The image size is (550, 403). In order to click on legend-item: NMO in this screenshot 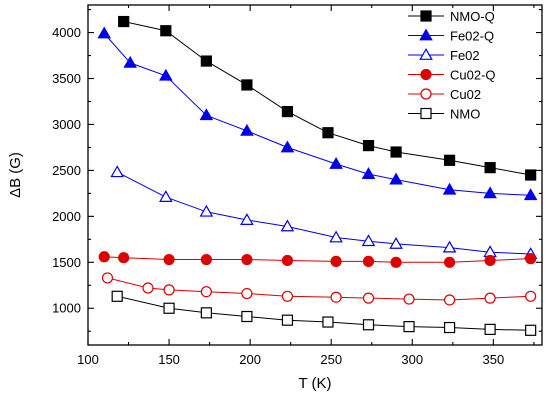, I will do `click(444, 114)`.